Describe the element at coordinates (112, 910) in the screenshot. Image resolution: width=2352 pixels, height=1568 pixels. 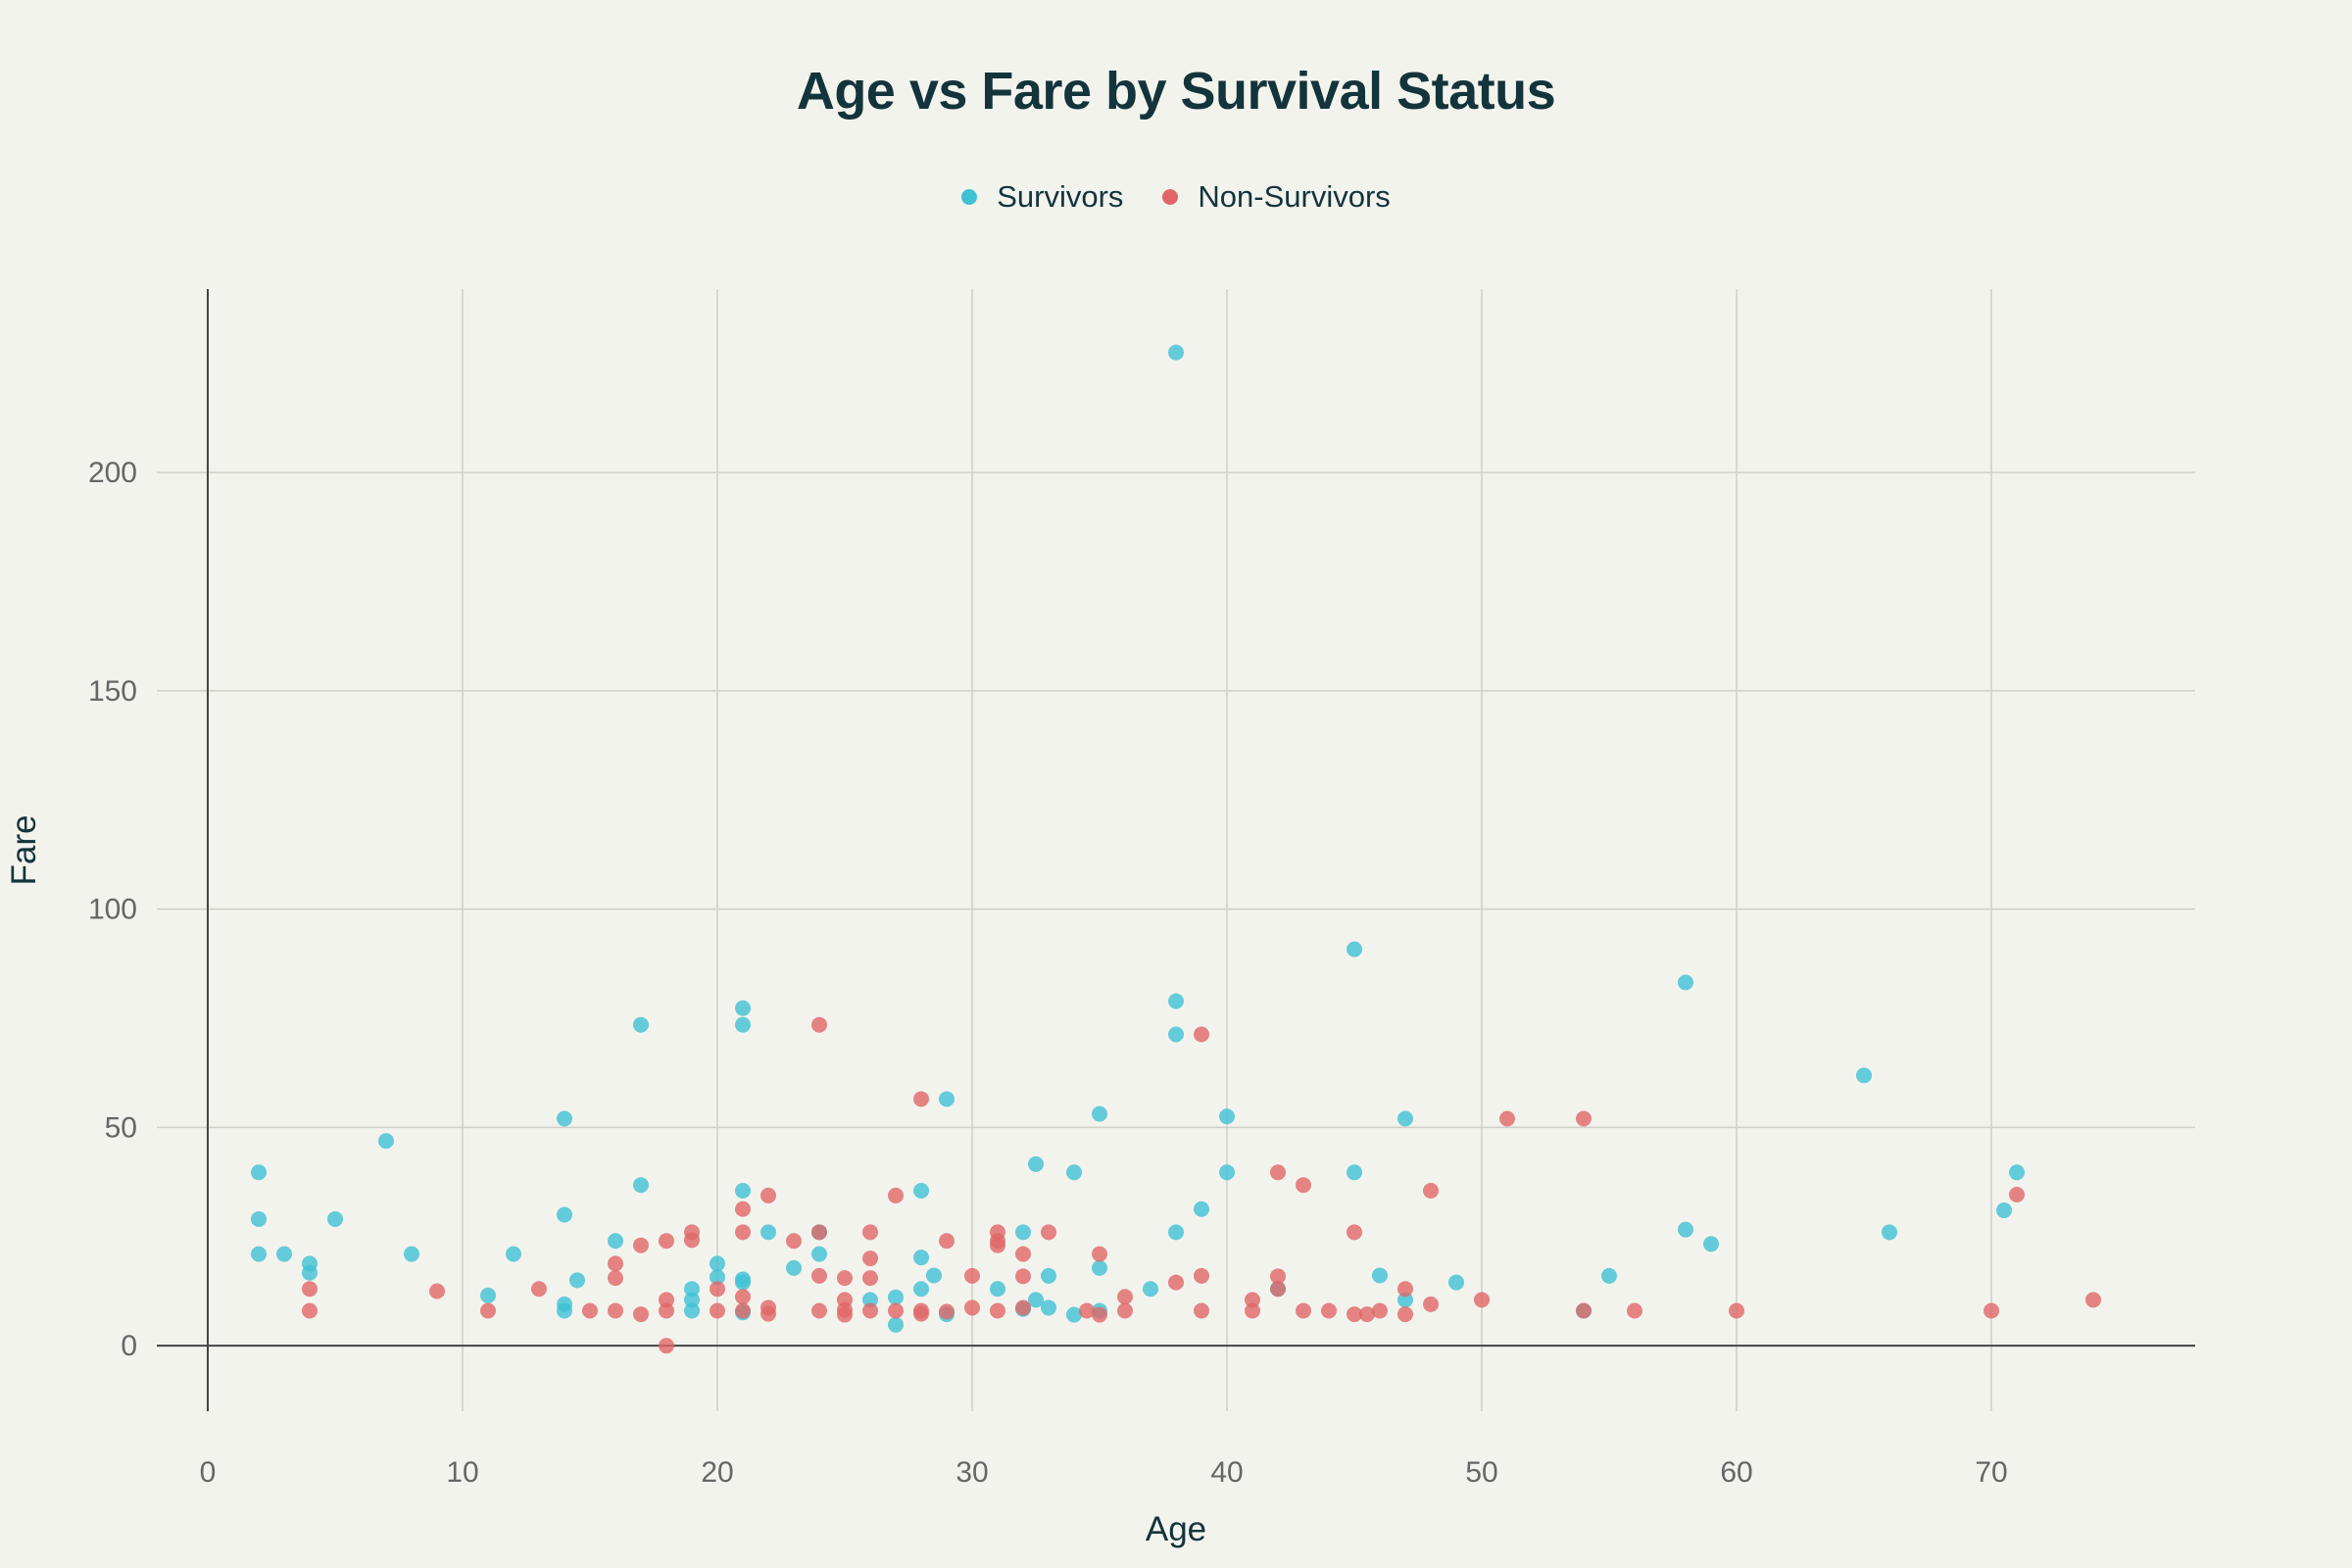
I see `y-tick-label: 100` at that location.